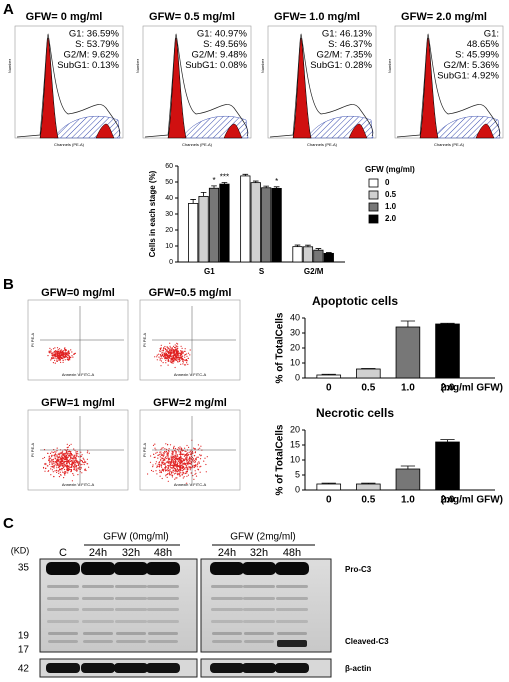 The width and height of the screenshot is (509, 682). Describe the element at coordinates (98, 668) in the screenshot. I see `actin-band` at that location.